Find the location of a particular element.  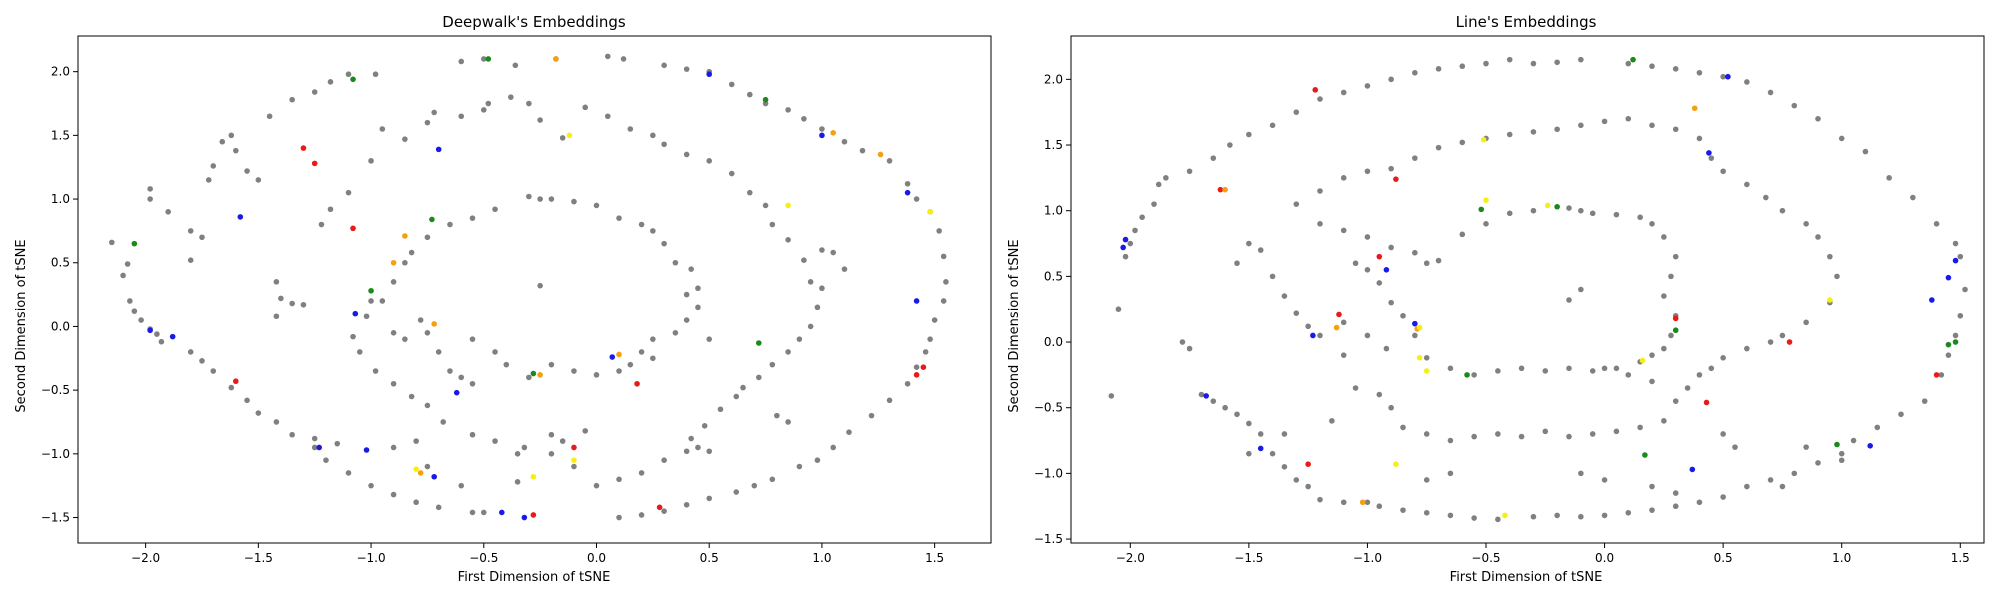

y-tick-label: −1.5 is located at coordinates (1048, 539).